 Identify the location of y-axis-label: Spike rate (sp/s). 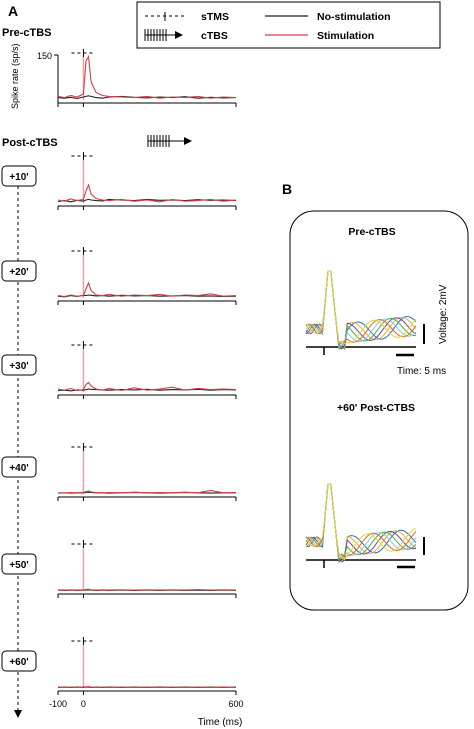
(15, 76).